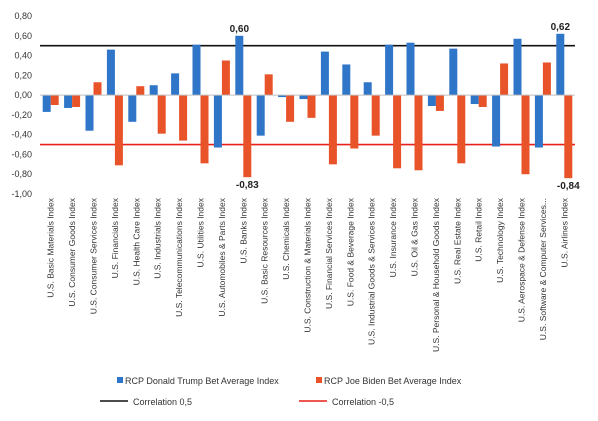 Image resolution: width=598 pixels, height=421 pixels. What do you see at coordinates (115, 237) in the screenshot?
I see `category-label: U.S. Financials Index` at bounding box center [115, 237].